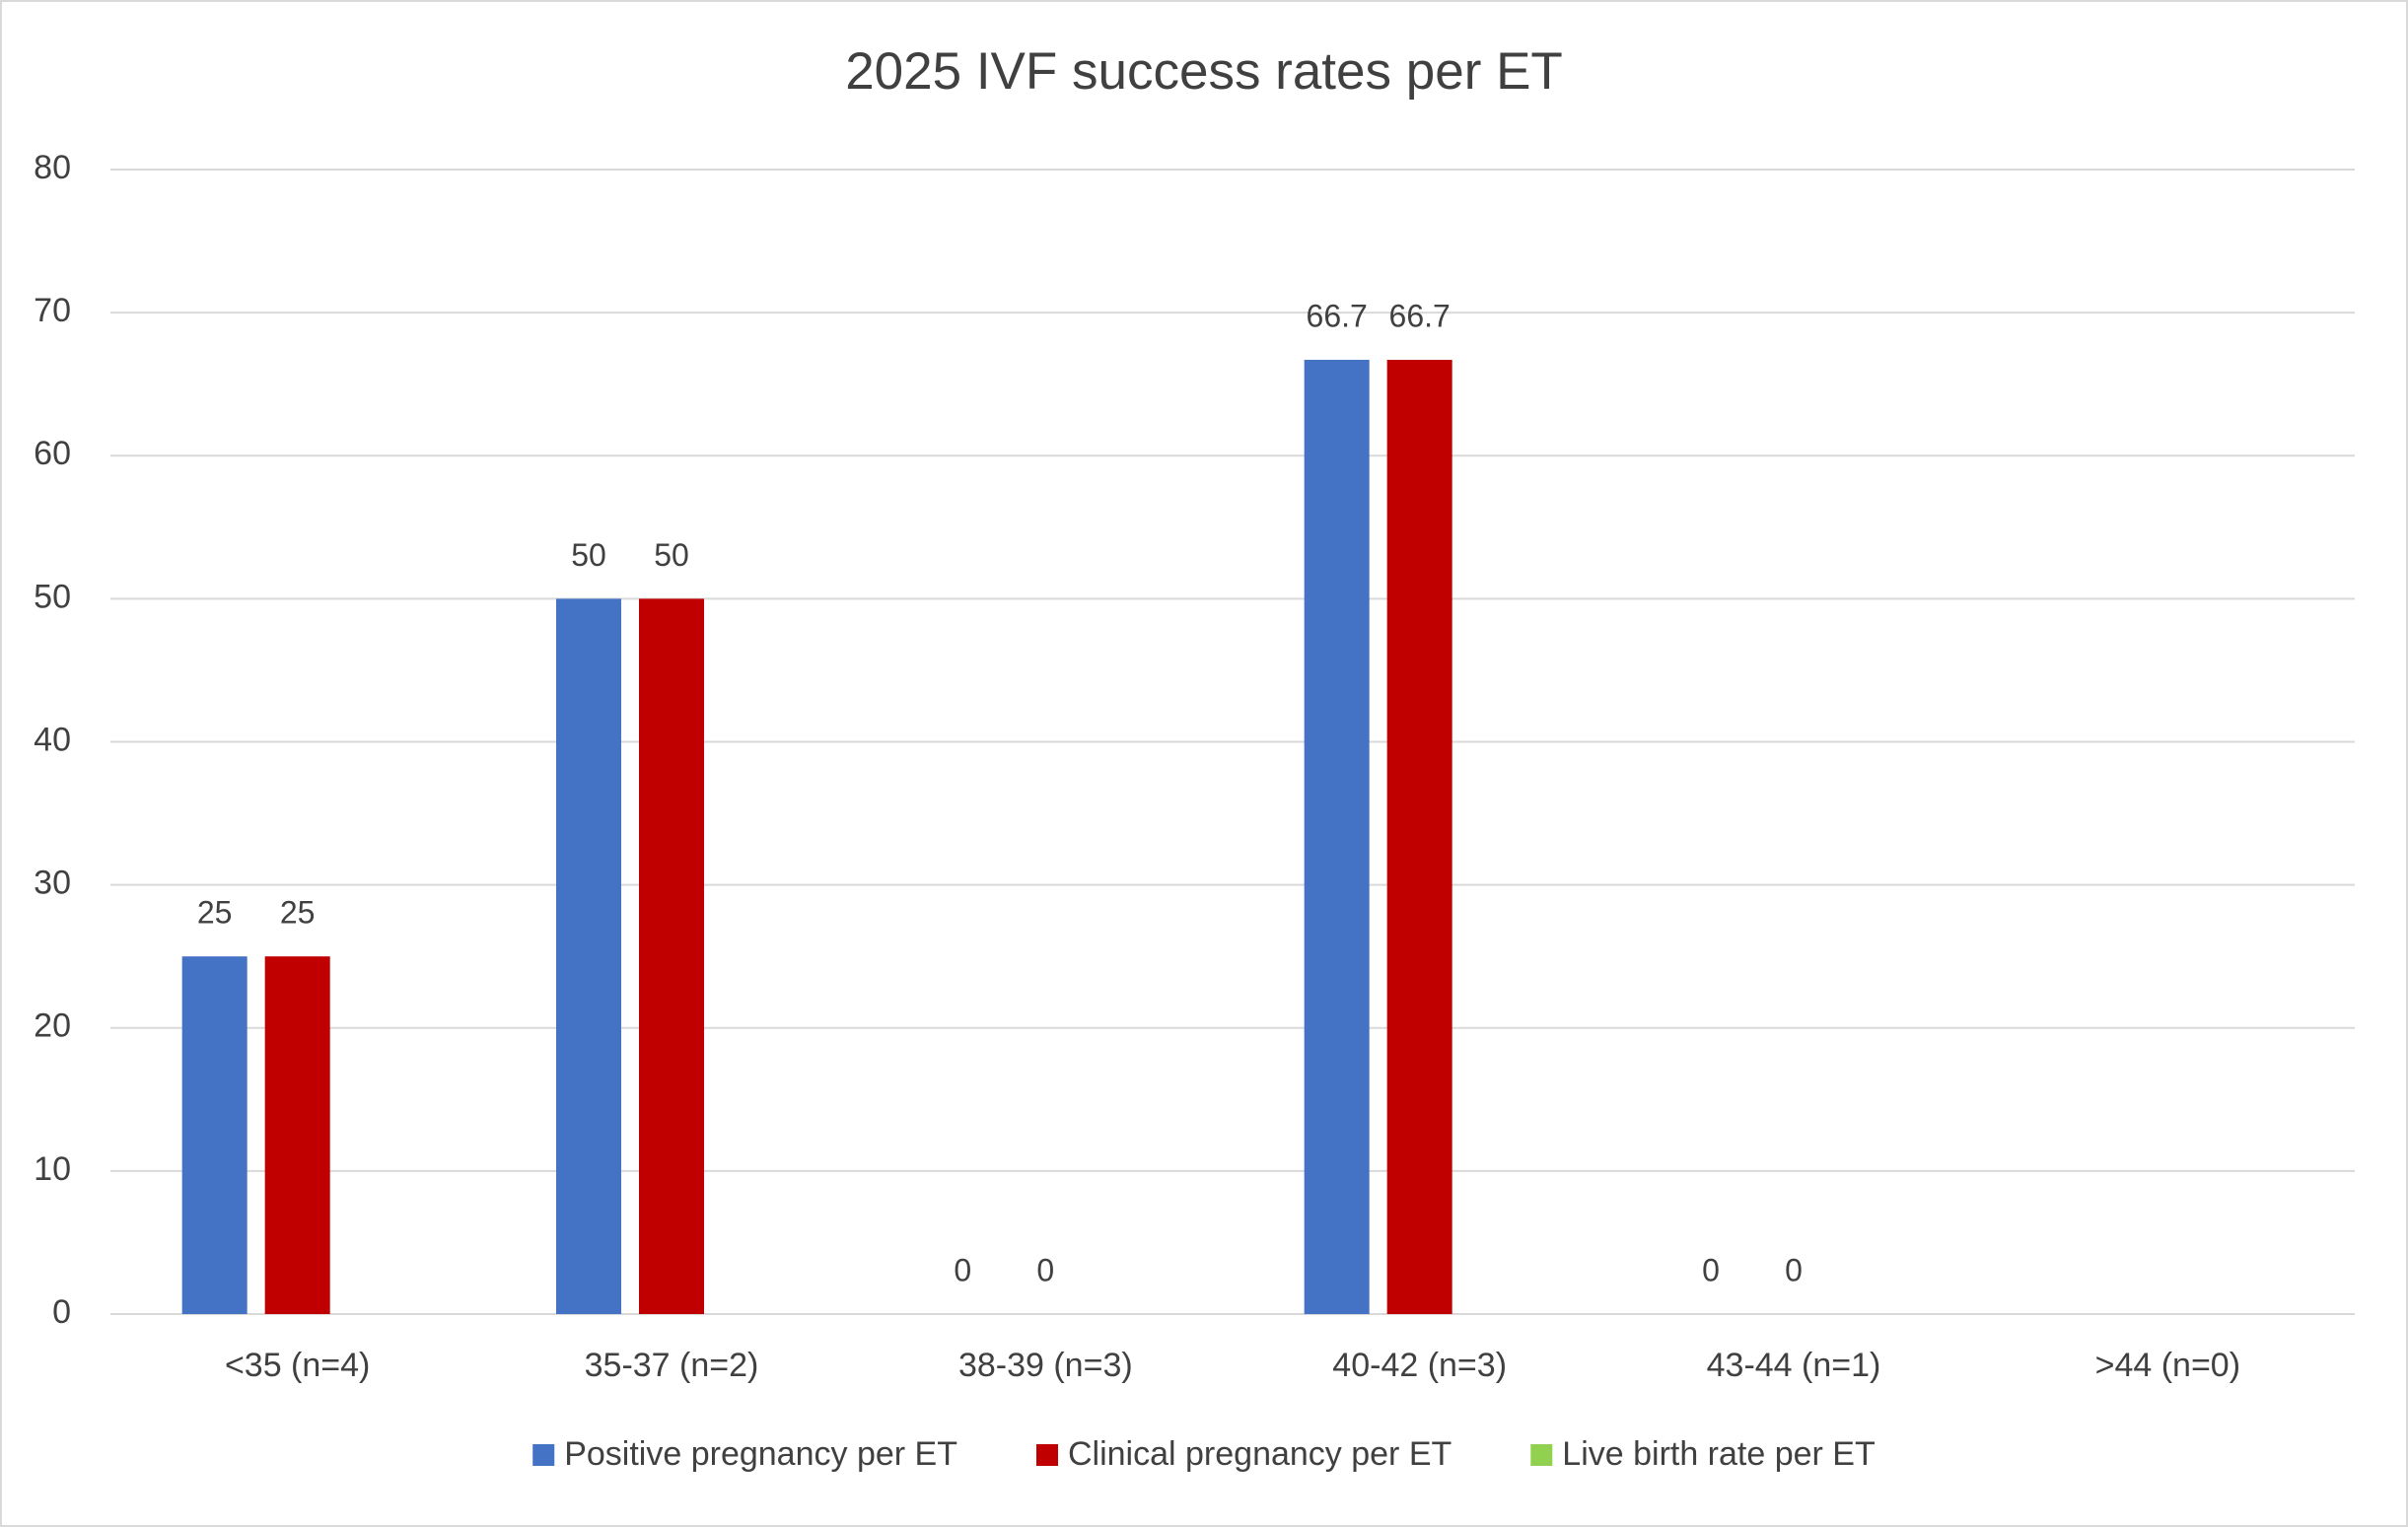 The image size is (2408, 1527). I want to click on legend-label: Positive pregnancy per ET, so click(760, 1454).